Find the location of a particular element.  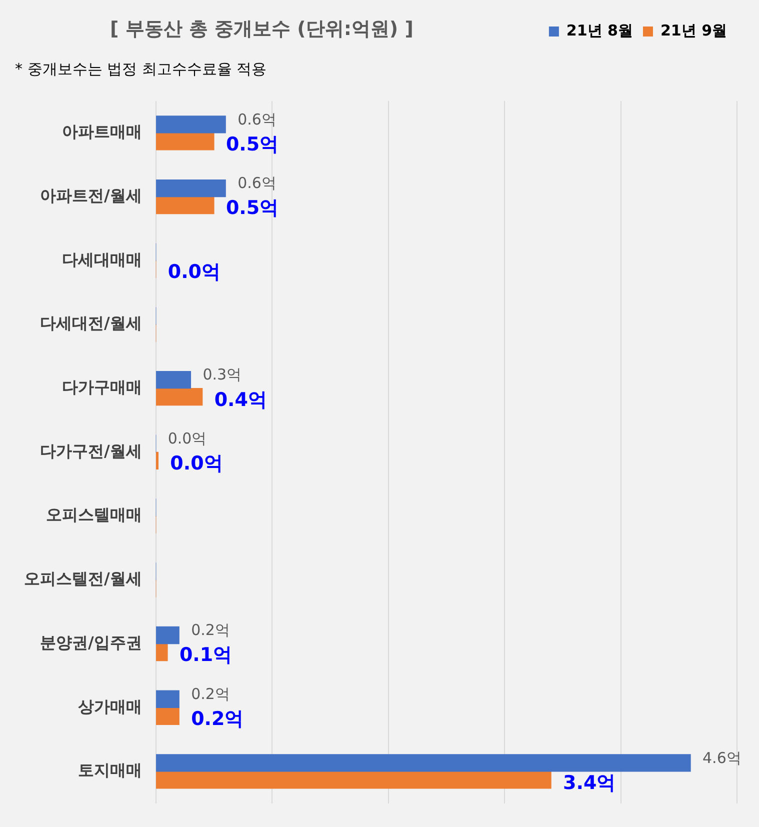

data-label: 0.4억 is located at coordinates (241, 399).